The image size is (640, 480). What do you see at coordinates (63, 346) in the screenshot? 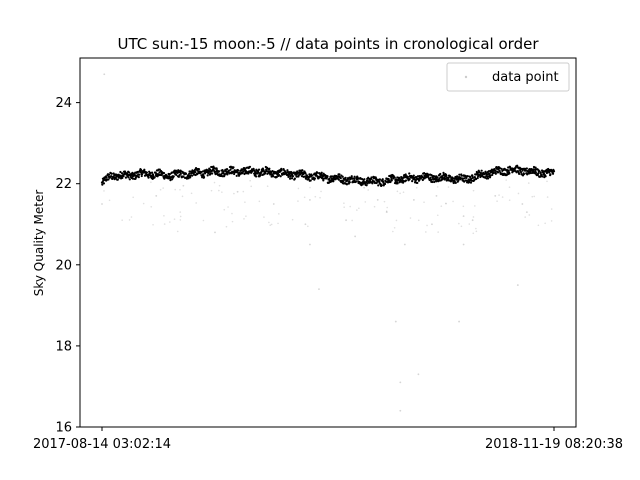
I see `y-tick-label: 18` at bounding box center [63, 346].